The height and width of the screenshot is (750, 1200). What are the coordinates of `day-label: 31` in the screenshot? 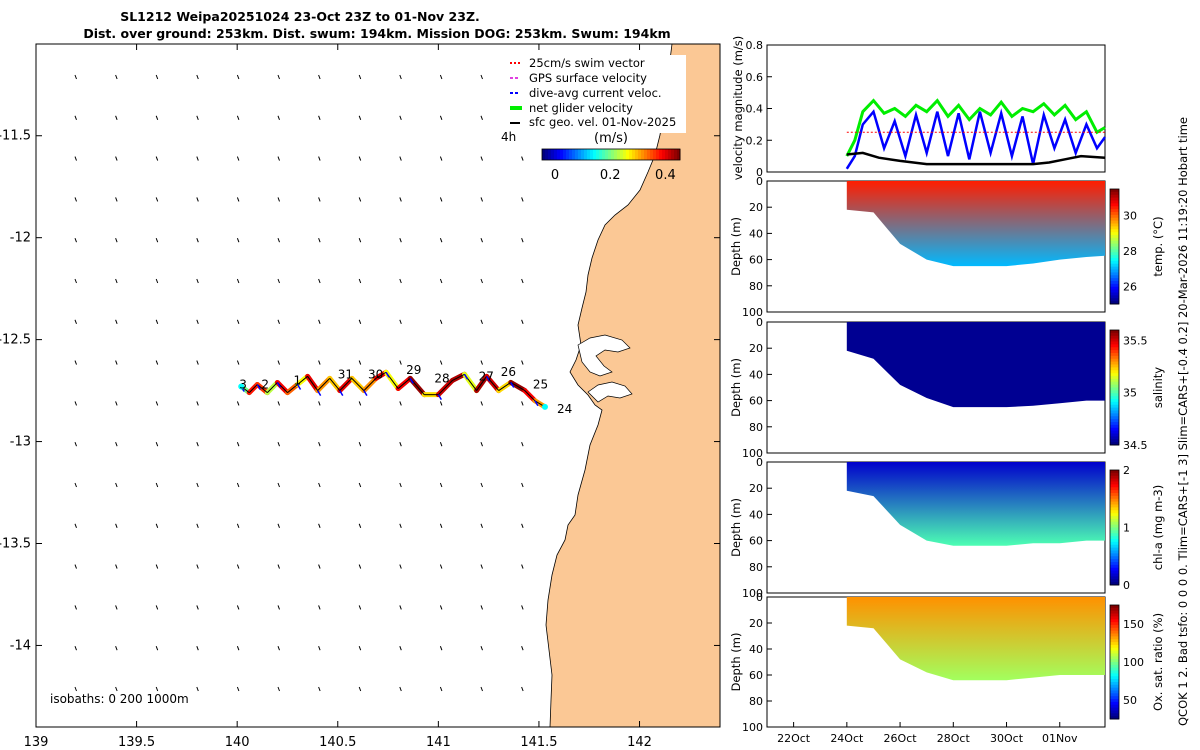 It's located at (345, 374).